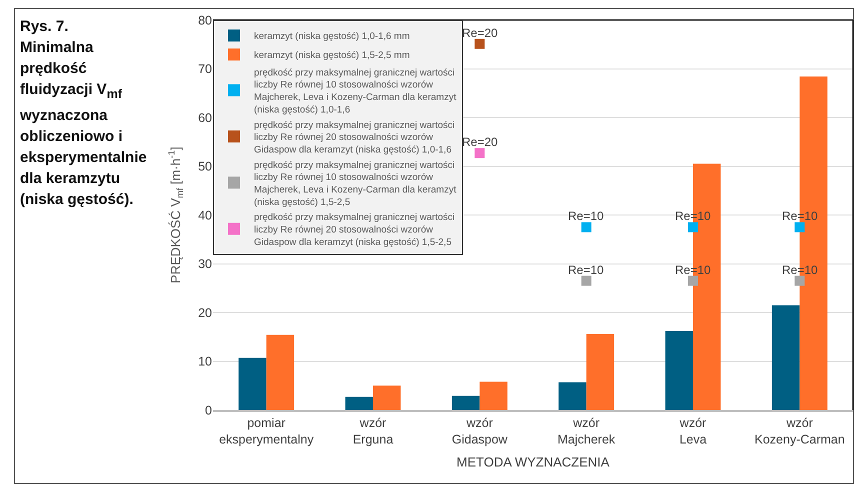 The image size is (857, 488). Describe the element at coordinates (208, 410) in the screenshot. I see `y-tick-label: 0` at that location.